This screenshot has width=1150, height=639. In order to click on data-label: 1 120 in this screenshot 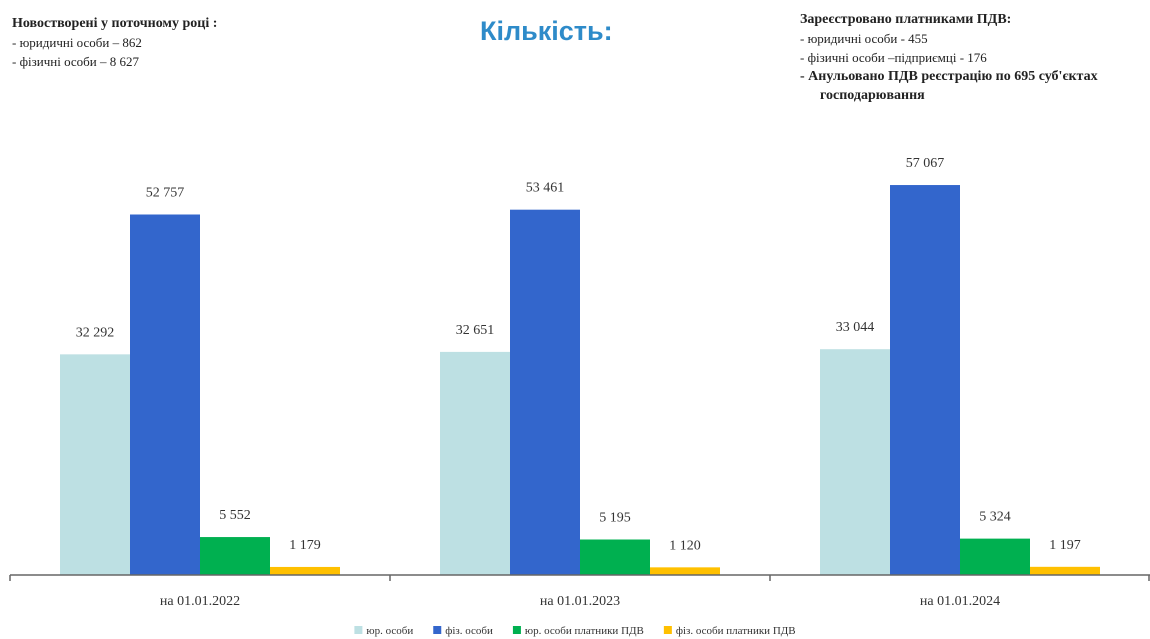, I will do `click(685, 545)`.